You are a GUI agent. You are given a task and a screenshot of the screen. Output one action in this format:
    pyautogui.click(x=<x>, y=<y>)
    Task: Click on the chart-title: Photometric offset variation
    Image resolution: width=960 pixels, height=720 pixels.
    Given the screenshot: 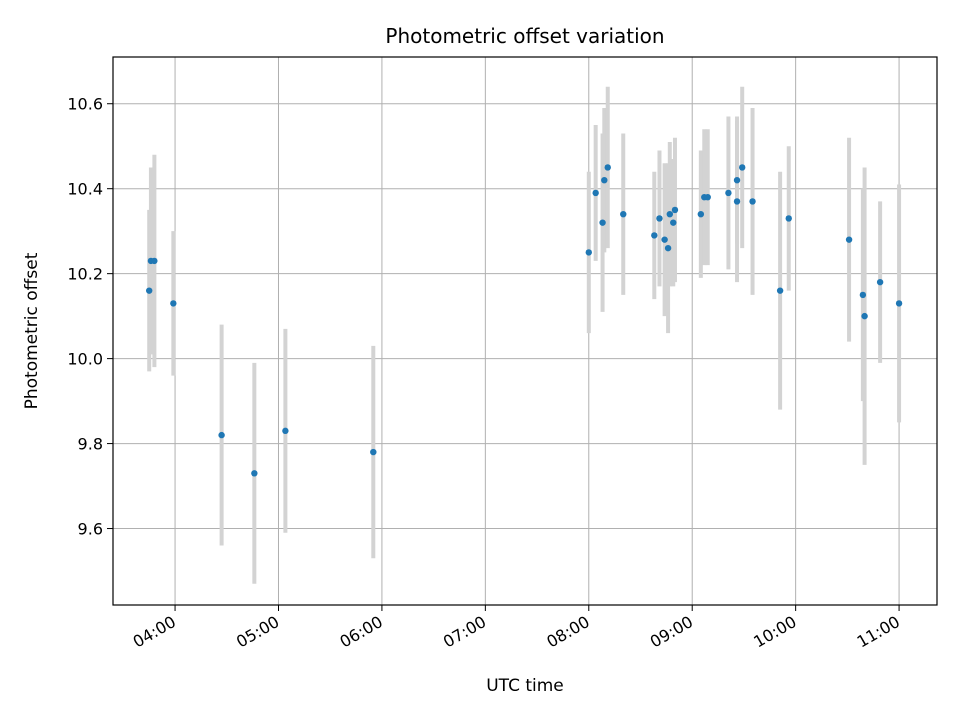 What is the action you would take?
    pyautogui.click(x=524, y=36)
    